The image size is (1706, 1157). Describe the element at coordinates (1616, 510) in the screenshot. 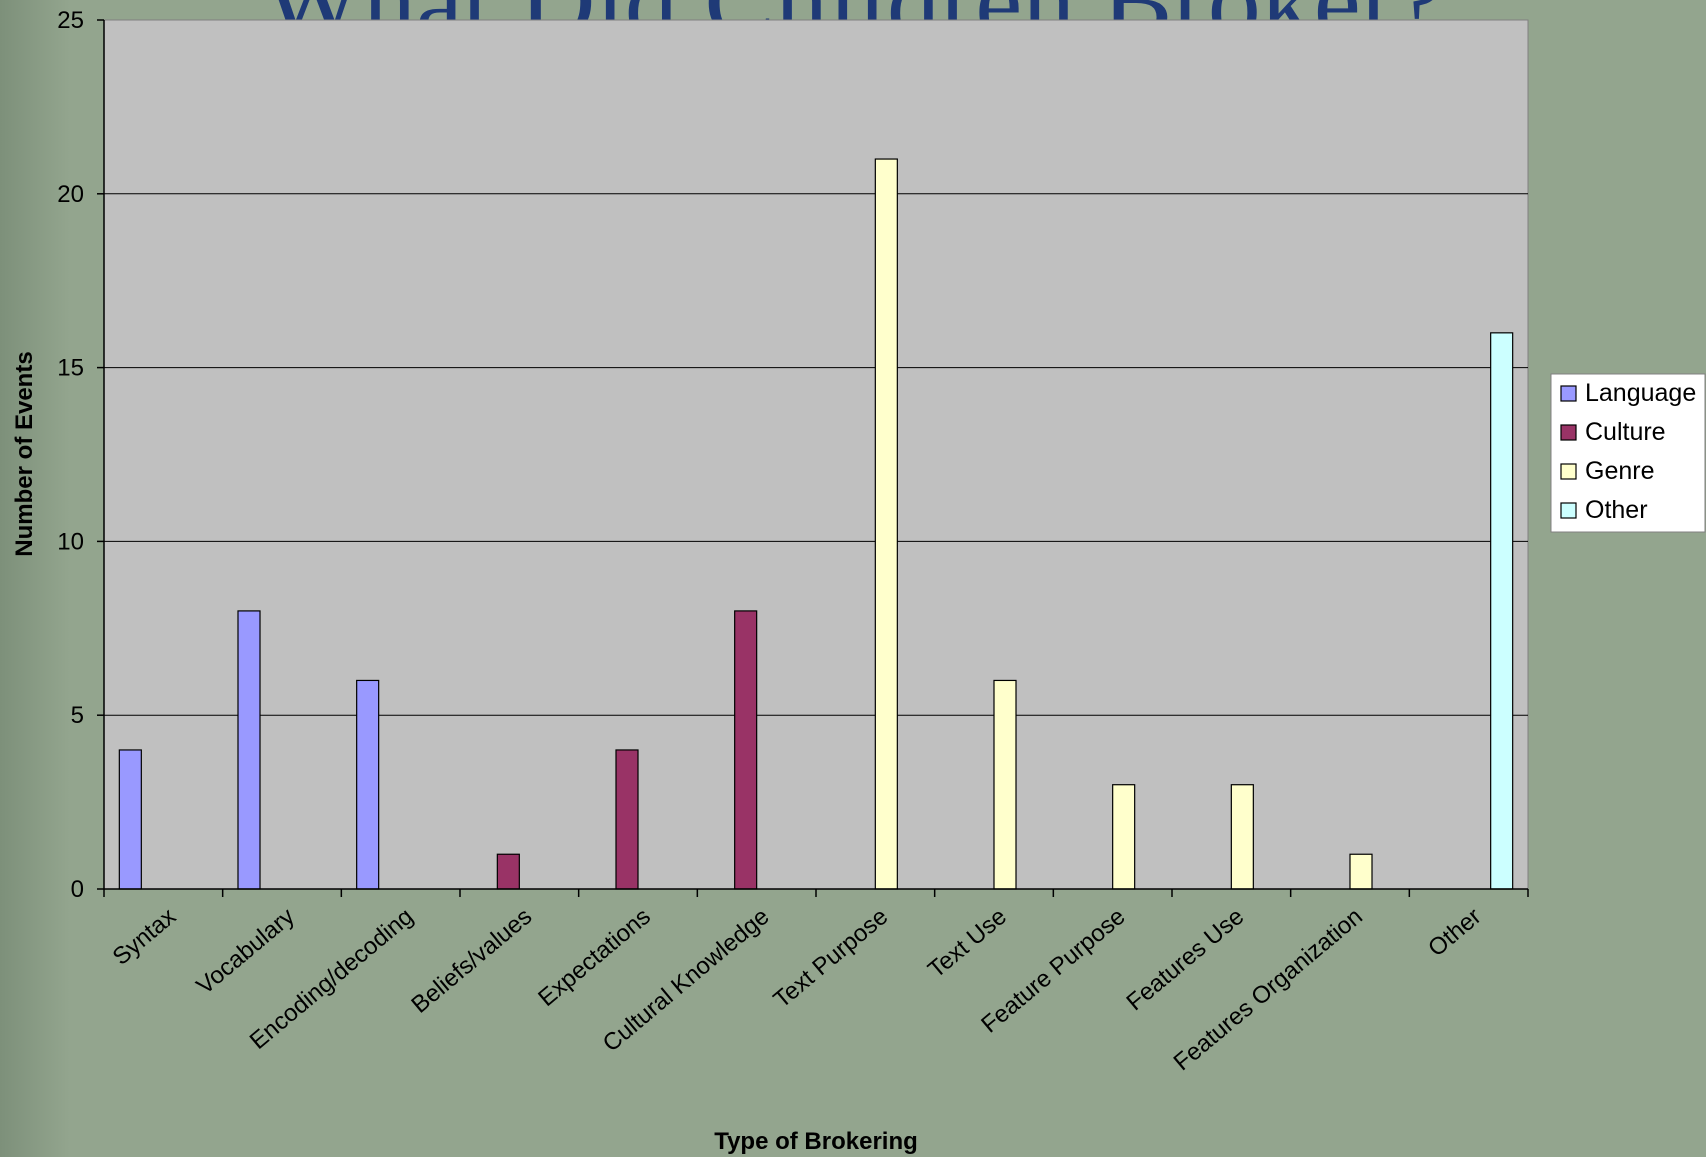

I see `legend-label: Other` at that location.